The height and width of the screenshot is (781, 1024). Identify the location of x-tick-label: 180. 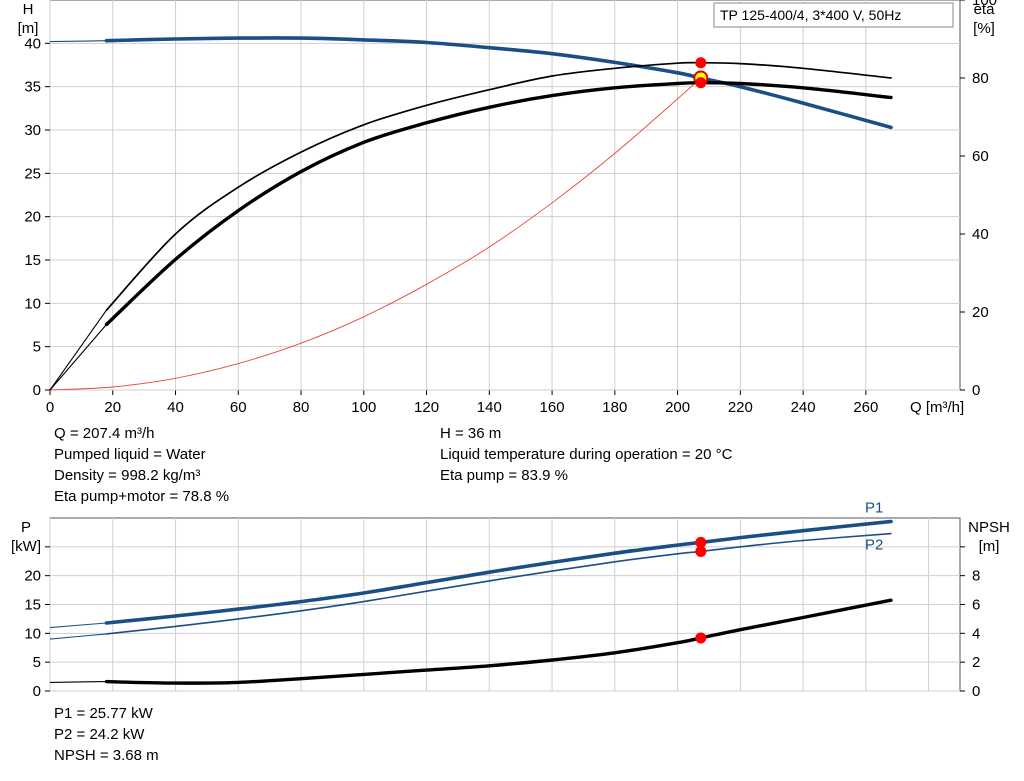
(614, 407).